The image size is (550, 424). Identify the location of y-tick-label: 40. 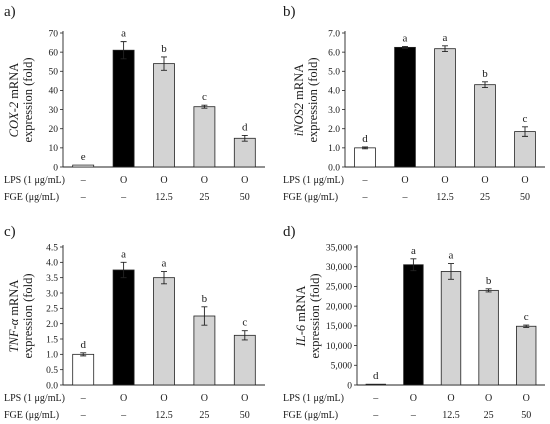
(54, 92).